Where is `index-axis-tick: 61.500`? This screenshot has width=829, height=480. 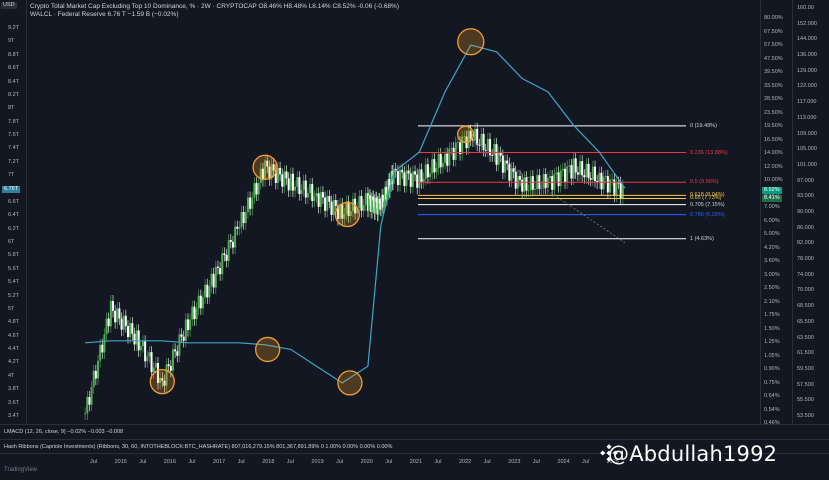
index-axis-tick: 61.500 is located at coordinates (805, 353).